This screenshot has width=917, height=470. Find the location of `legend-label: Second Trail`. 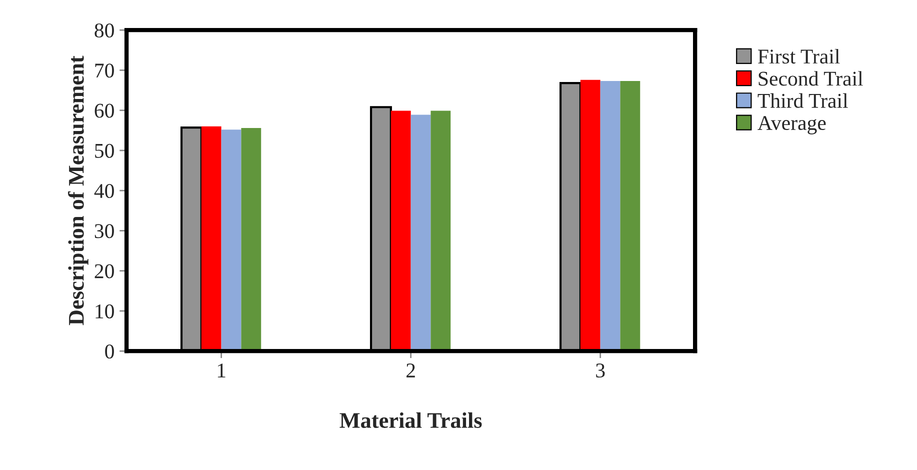

legend-label: Second Trail is located at coordinates (810, 78).